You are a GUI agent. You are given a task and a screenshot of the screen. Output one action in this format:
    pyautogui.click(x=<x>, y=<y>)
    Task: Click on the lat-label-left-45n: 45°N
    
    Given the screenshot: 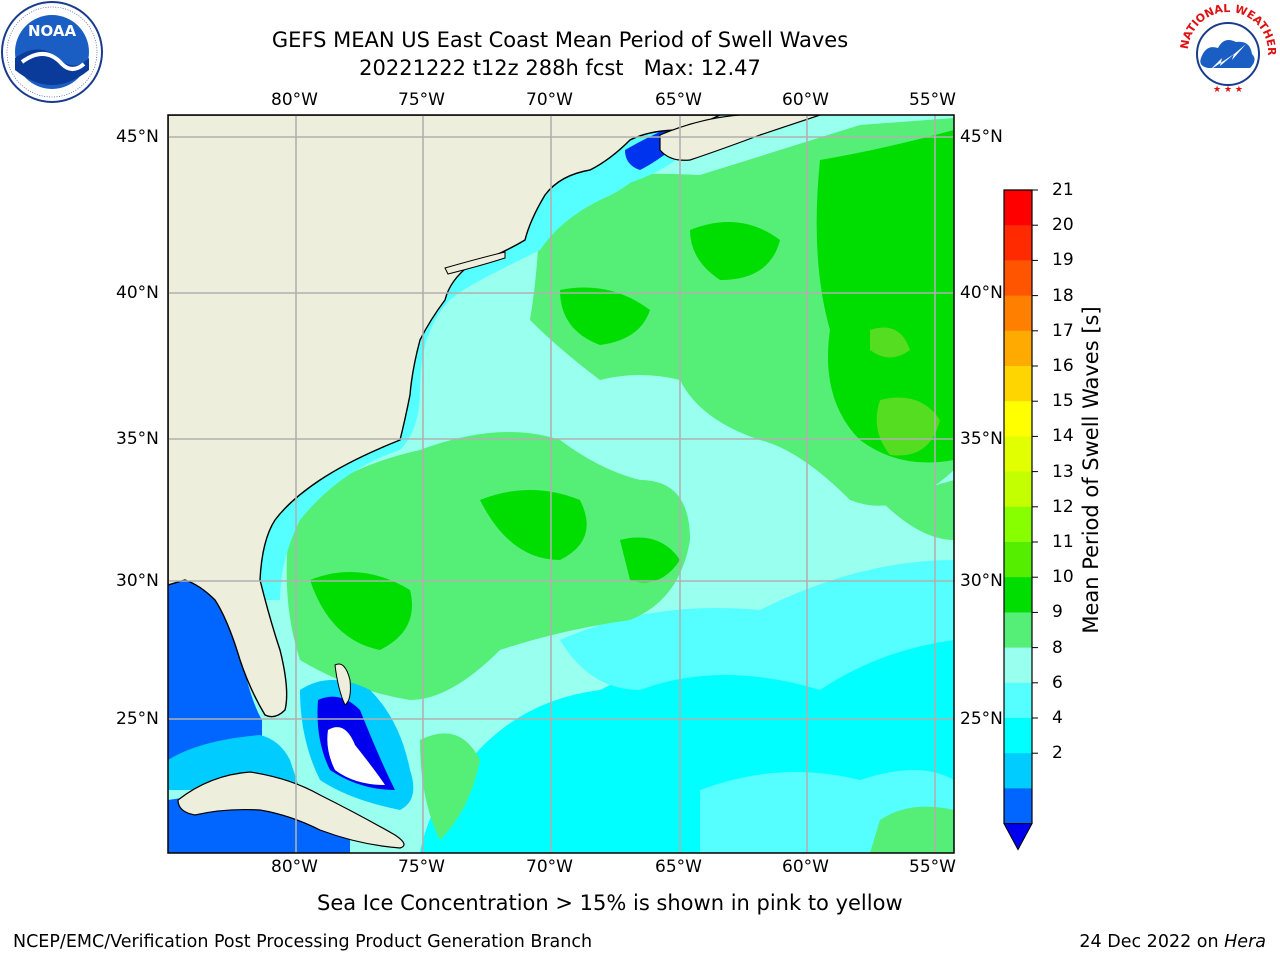 What is the action you would take?
    pyautogui.click(x=137, y=137)
    